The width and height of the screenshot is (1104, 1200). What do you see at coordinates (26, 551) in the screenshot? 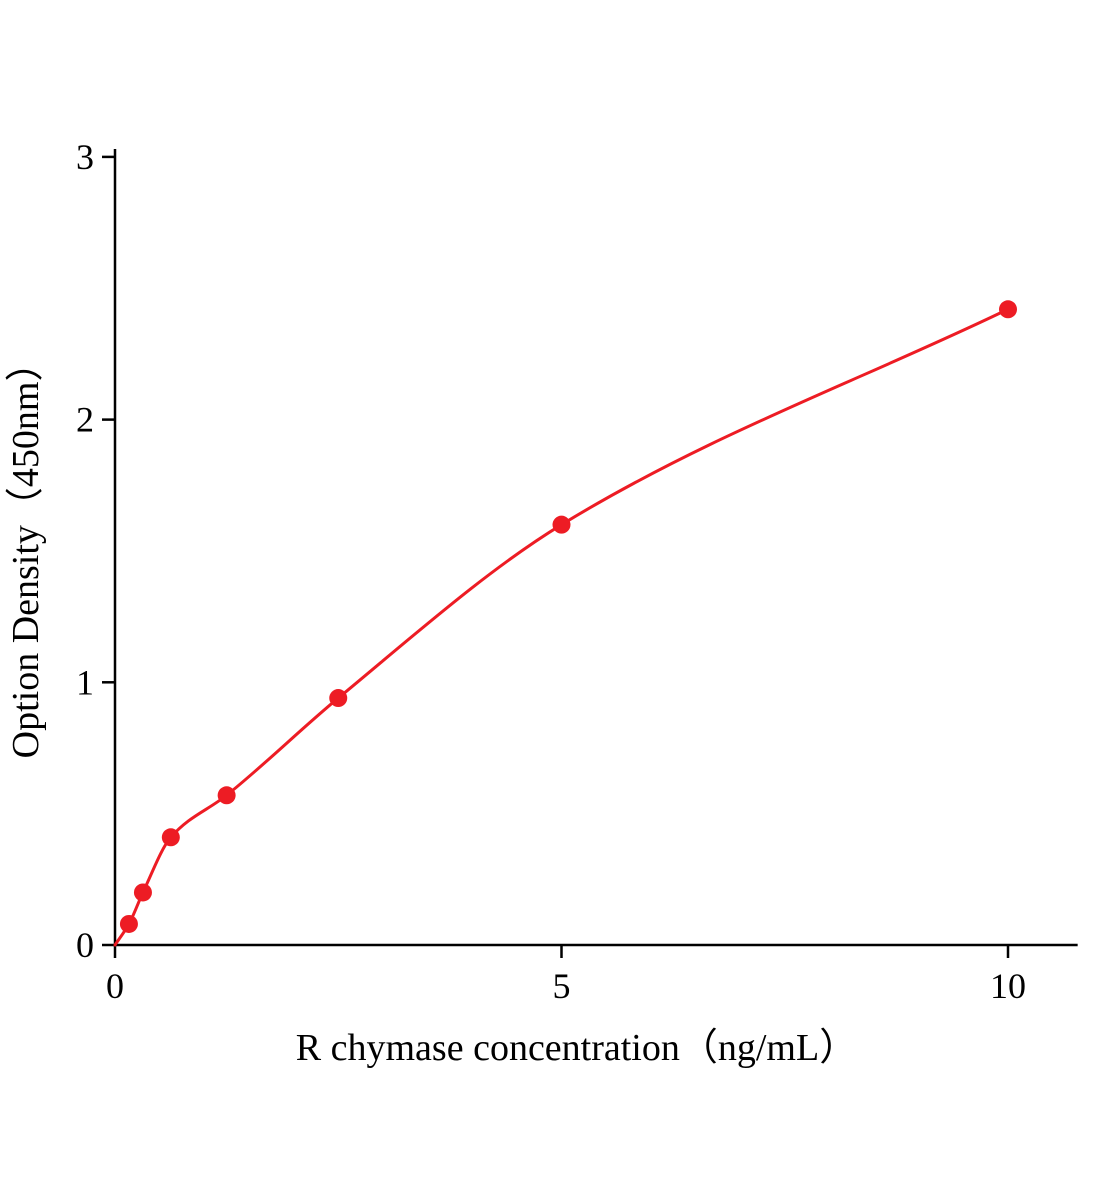
I see `y-axis-title: Option Density（450nm）` at bounding box center [26, 551].